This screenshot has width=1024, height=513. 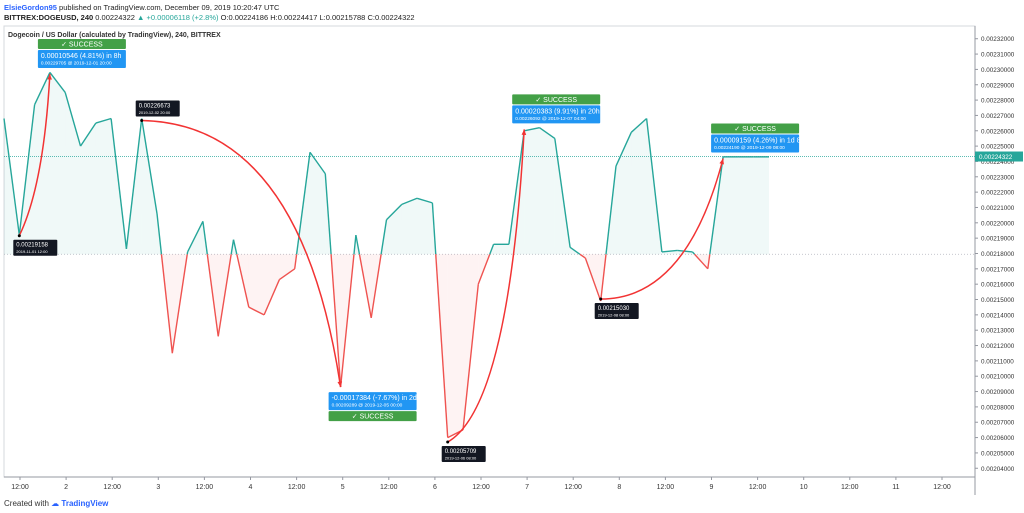 I want to click on forecast-result-time: 0.00224190 @ 2019-12-09 08:00, so click(x=749, y=148).